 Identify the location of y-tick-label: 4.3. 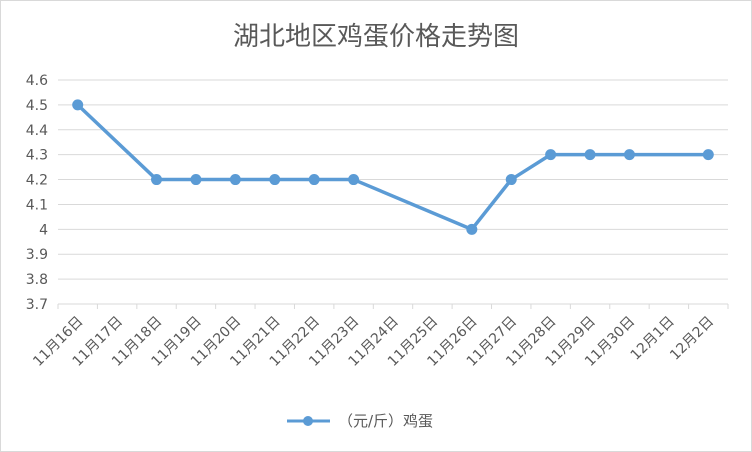
(37, 156).